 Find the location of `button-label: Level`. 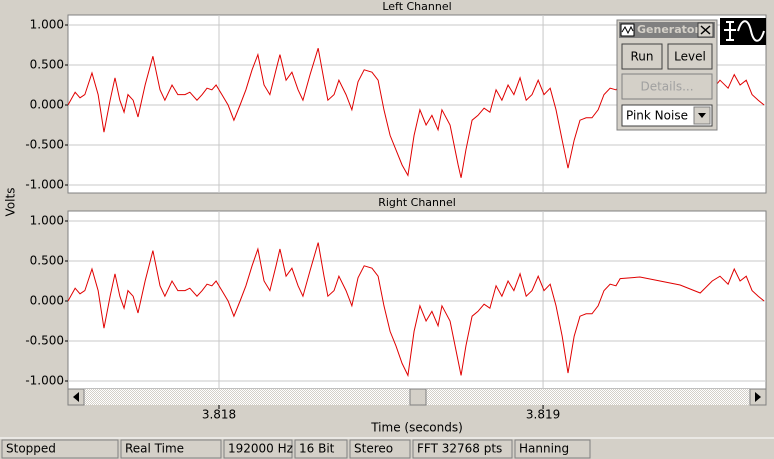

button-label: Level is located at coordinates (690, 57).